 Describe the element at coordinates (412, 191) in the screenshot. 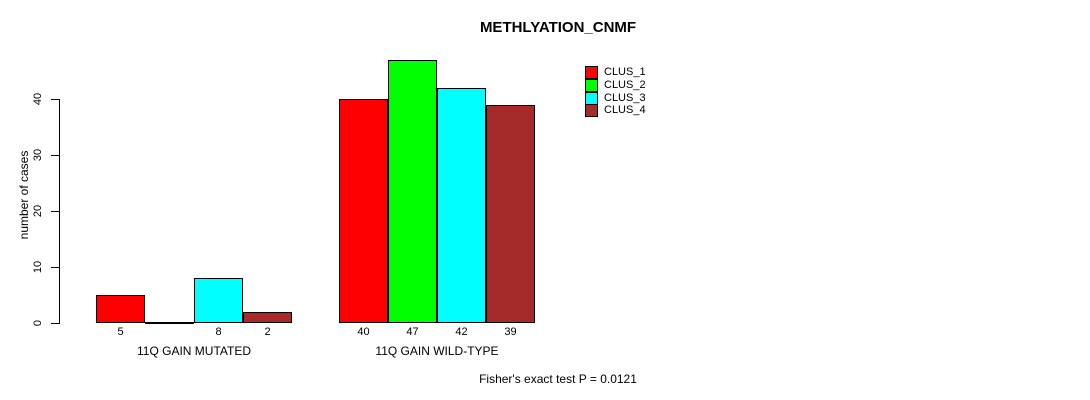

I see `bar-clus_2-group2` at that location.